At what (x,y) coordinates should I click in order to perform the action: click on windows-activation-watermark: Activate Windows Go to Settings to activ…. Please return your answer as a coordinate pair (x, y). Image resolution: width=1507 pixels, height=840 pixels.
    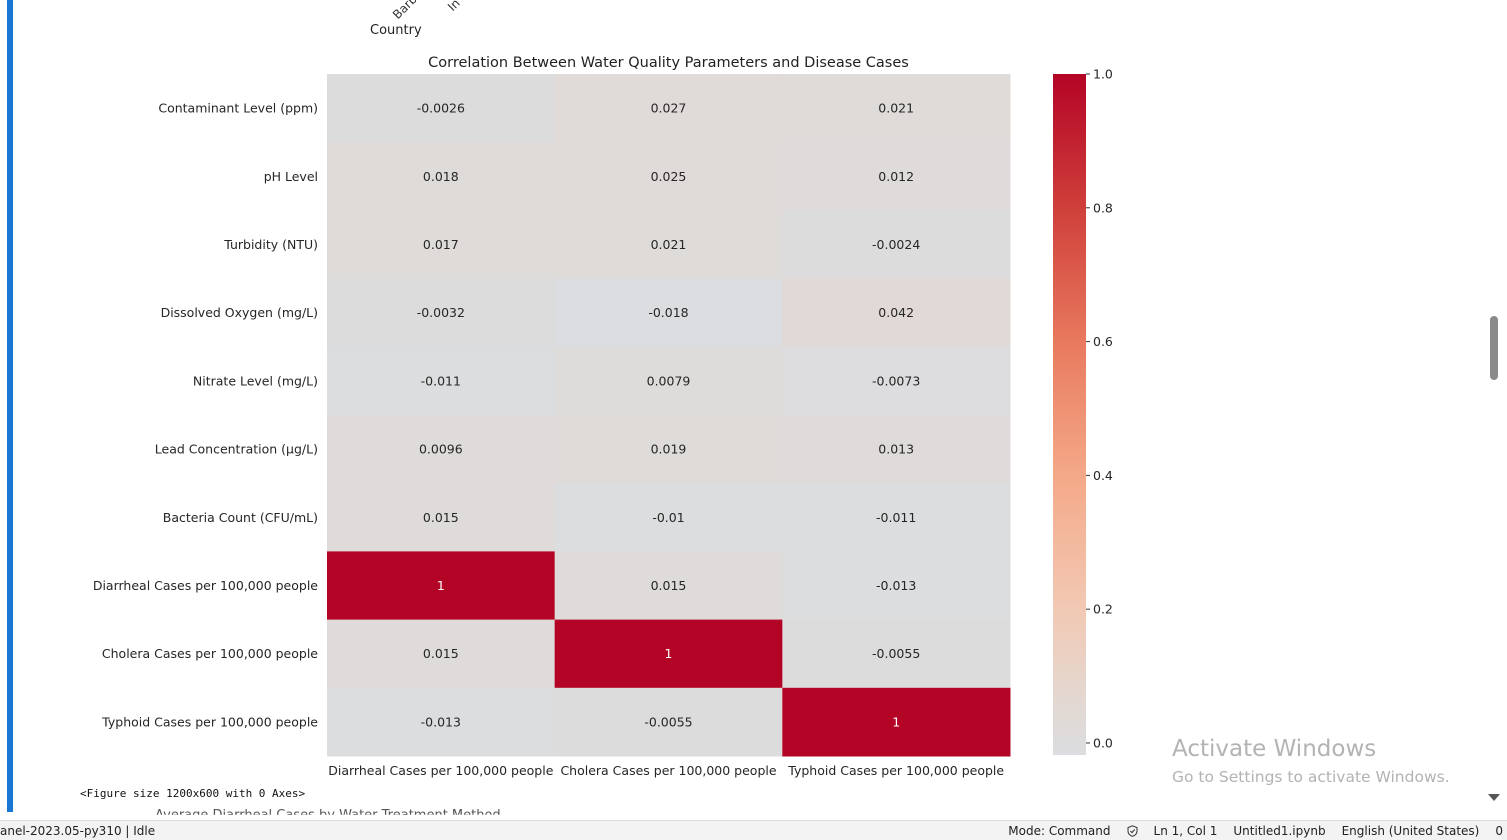
    Looking at the image, I should click on (1311, 761).